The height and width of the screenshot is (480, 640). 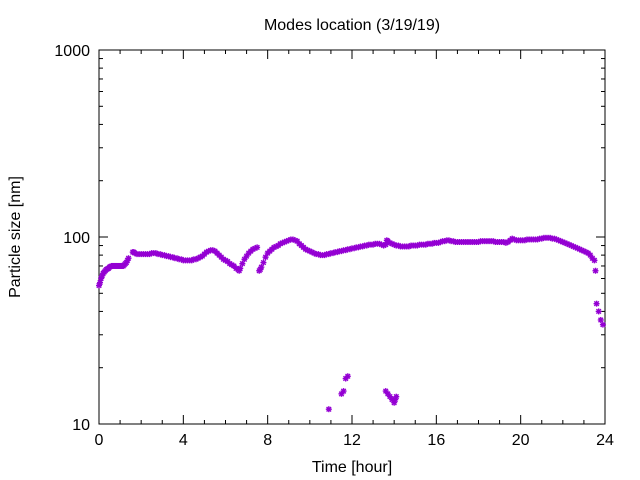 What do you see at coordinates (81, 425) in the screenshot?
I see `y-tick-label: 10` at bounding box center [81, 425].